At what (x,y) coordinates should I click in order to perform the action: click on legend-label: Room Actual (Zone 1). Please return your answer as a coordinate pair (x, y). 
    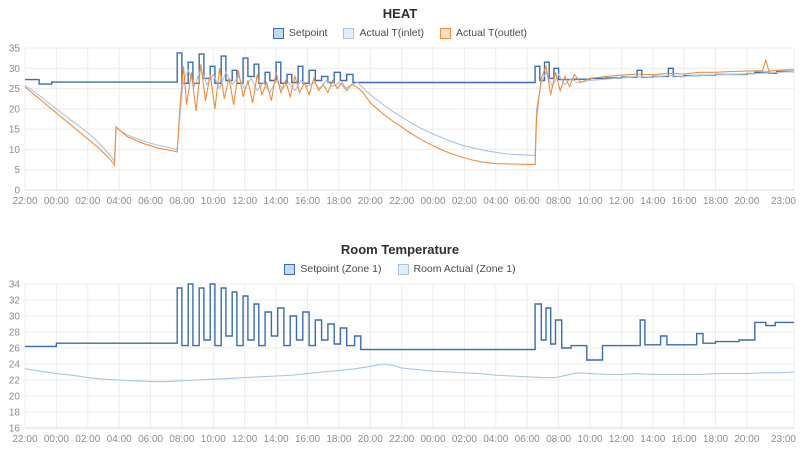
    Looking at the image, I should click on (464, 269).